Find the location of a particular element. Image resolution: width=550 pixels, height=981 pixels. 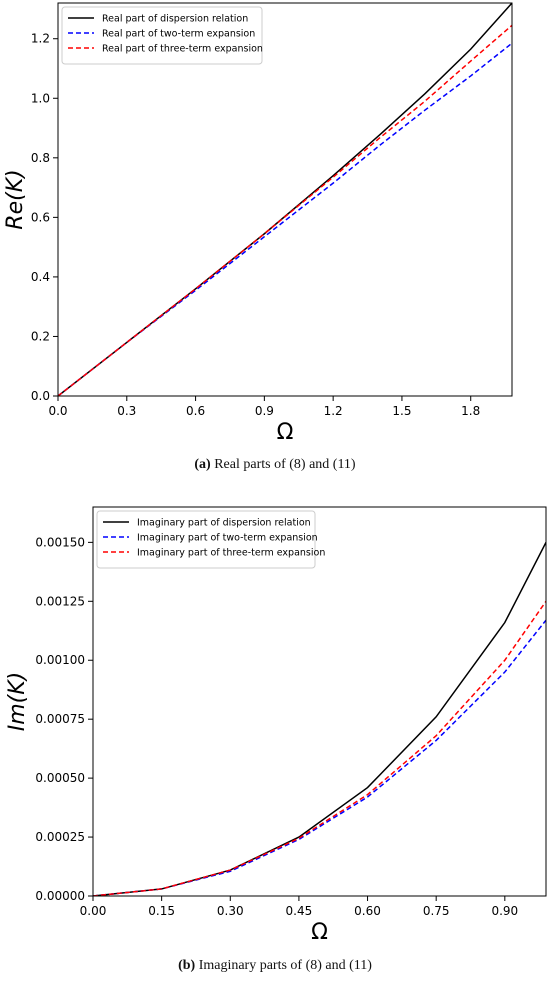

x-tick-label: 0.45 is located at coordinates (299, 911).